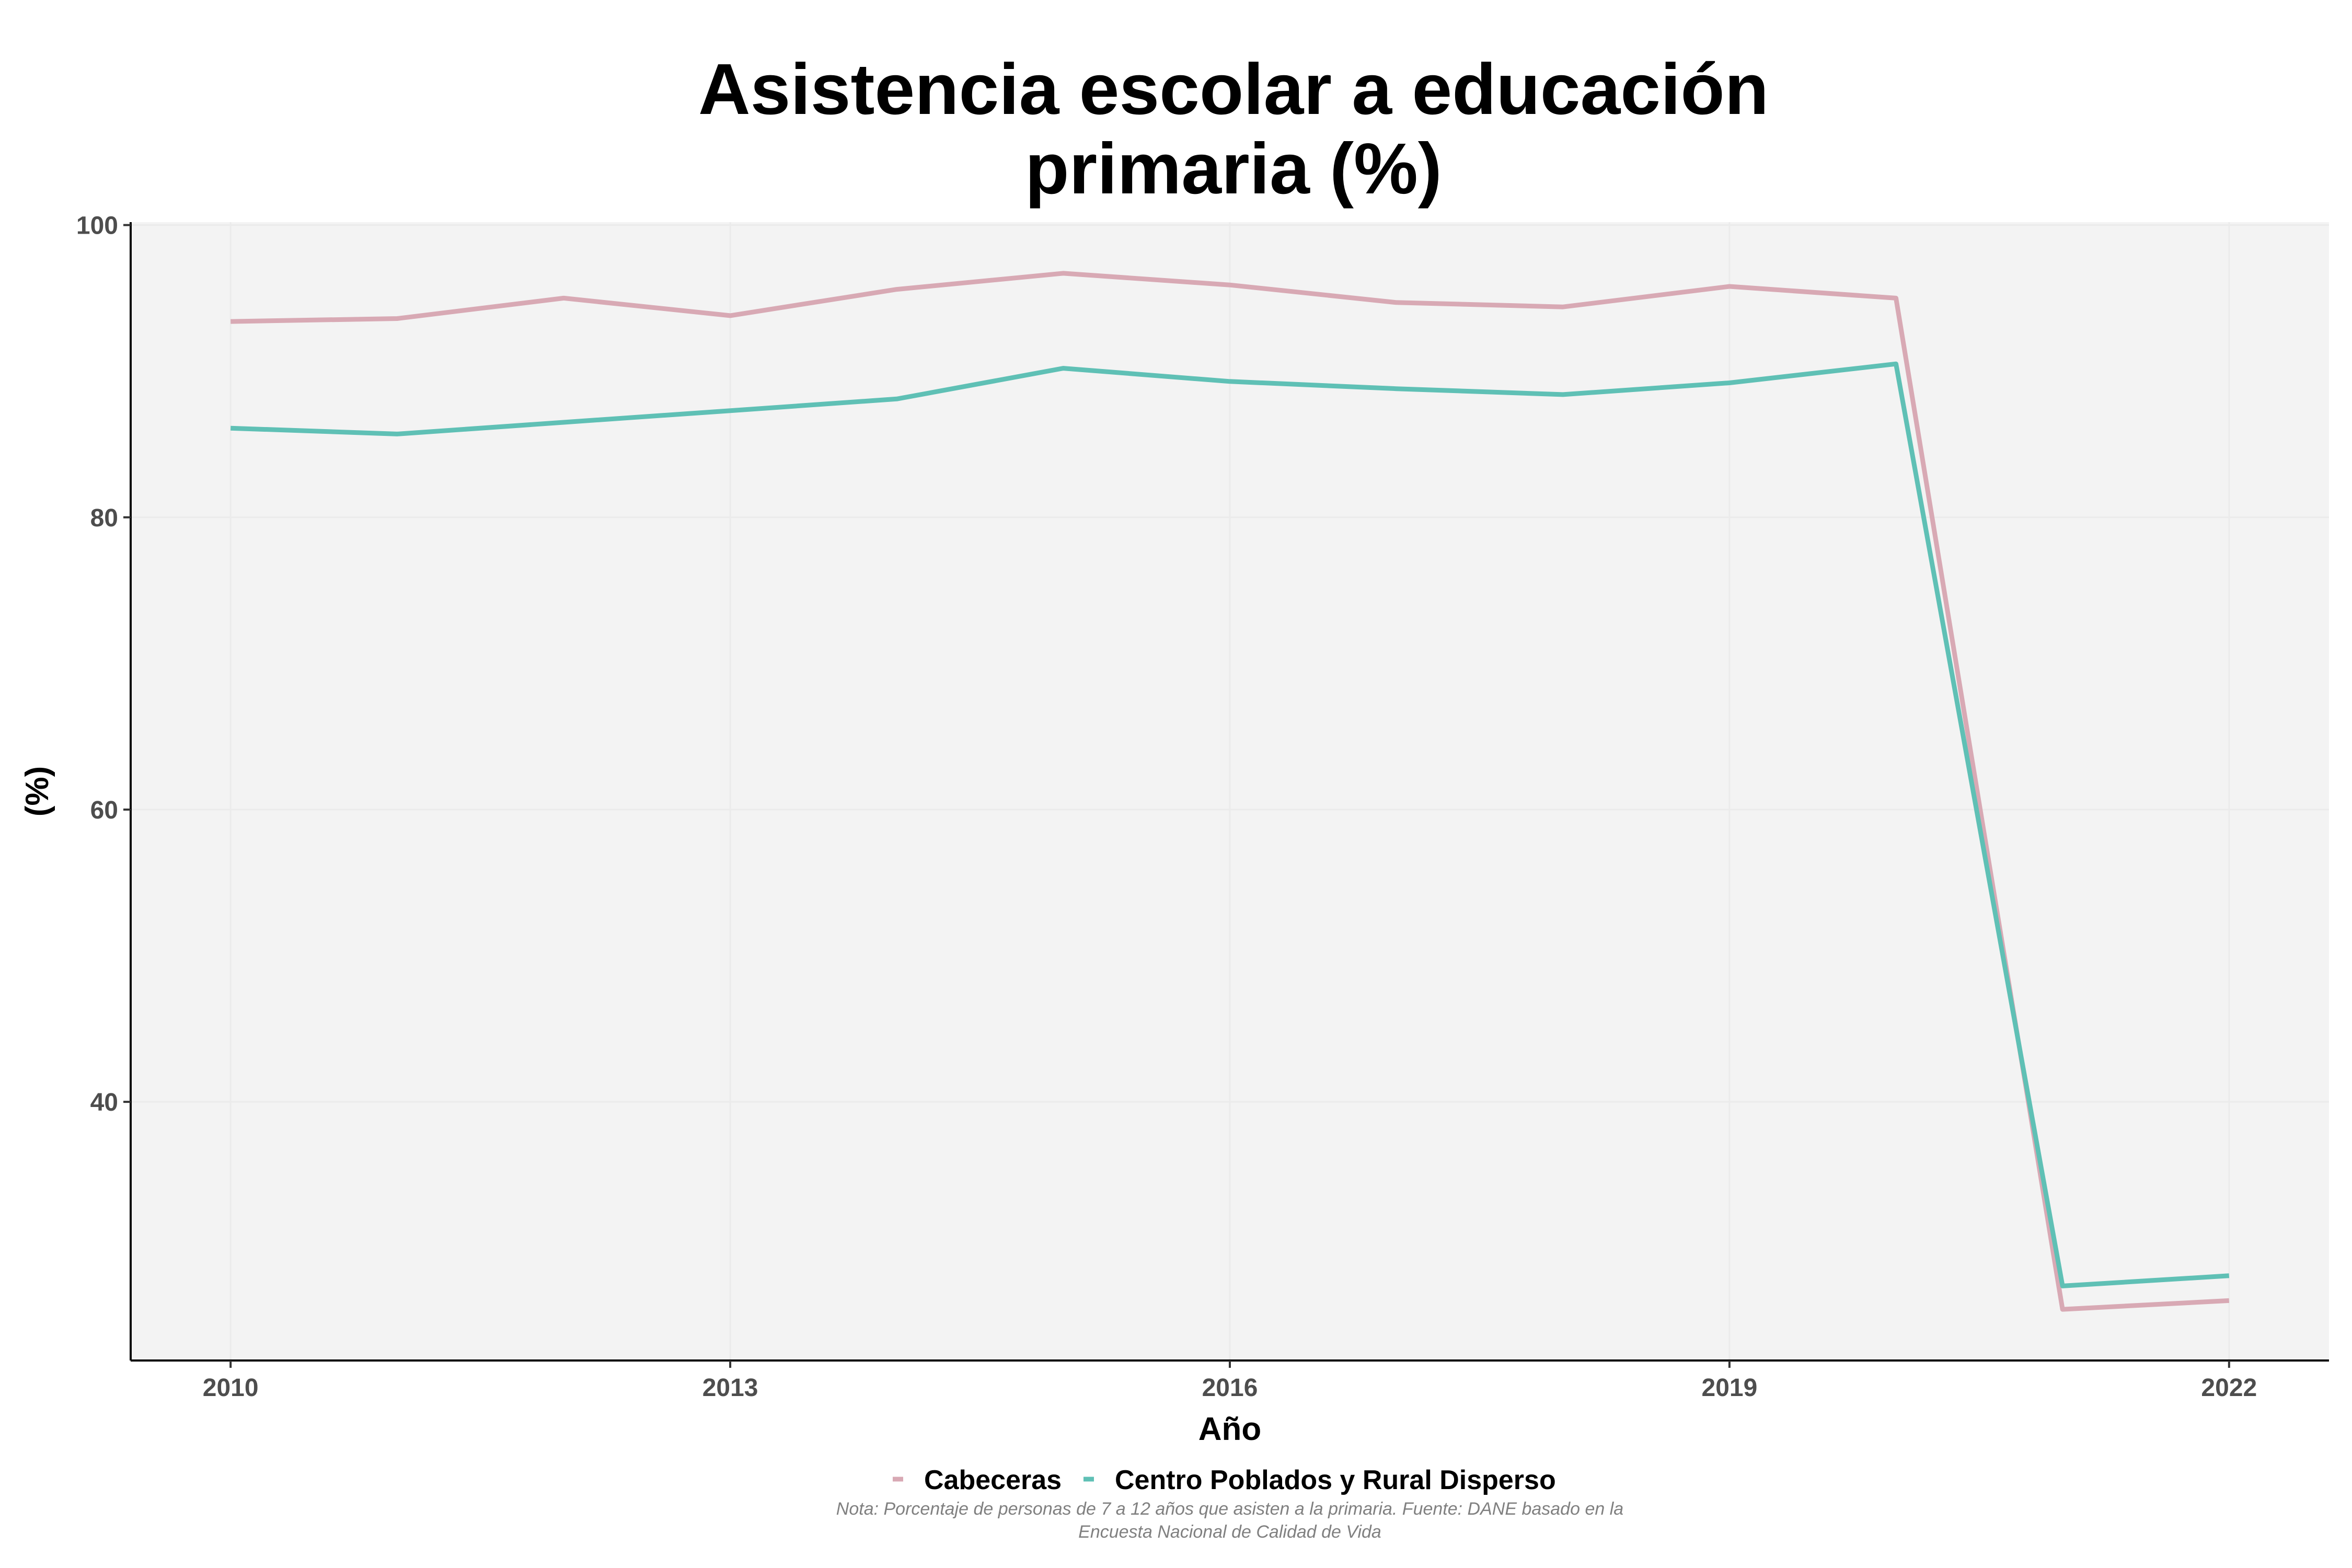 Image resolution: width=2352 pixels, height=1568 pixels. I want to click on x-axis-ticks: 2010 2013 2016 2019 2022, so click(1230, 1381).